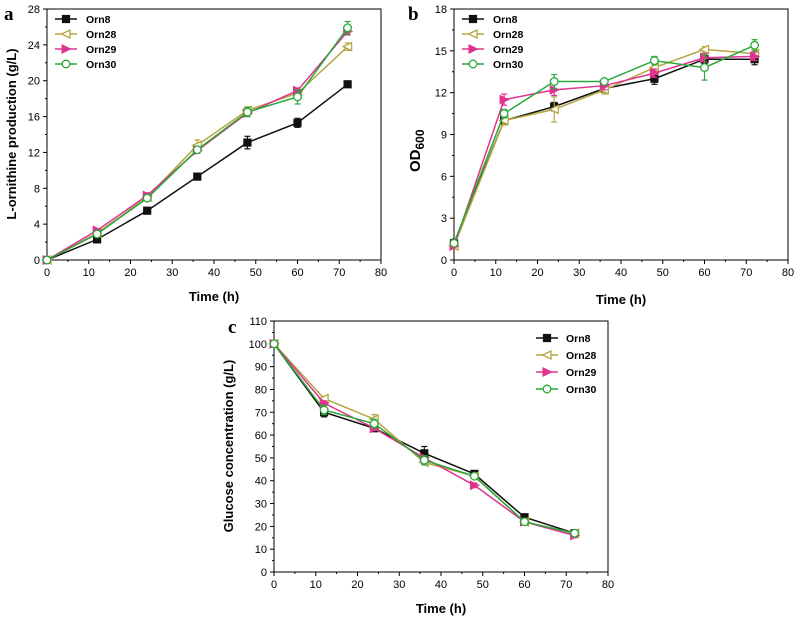 Image resolution: width=797 pixels, height=621 pixels. I want to click on panel-c-y-tick-label: 60, so click(261, 436).